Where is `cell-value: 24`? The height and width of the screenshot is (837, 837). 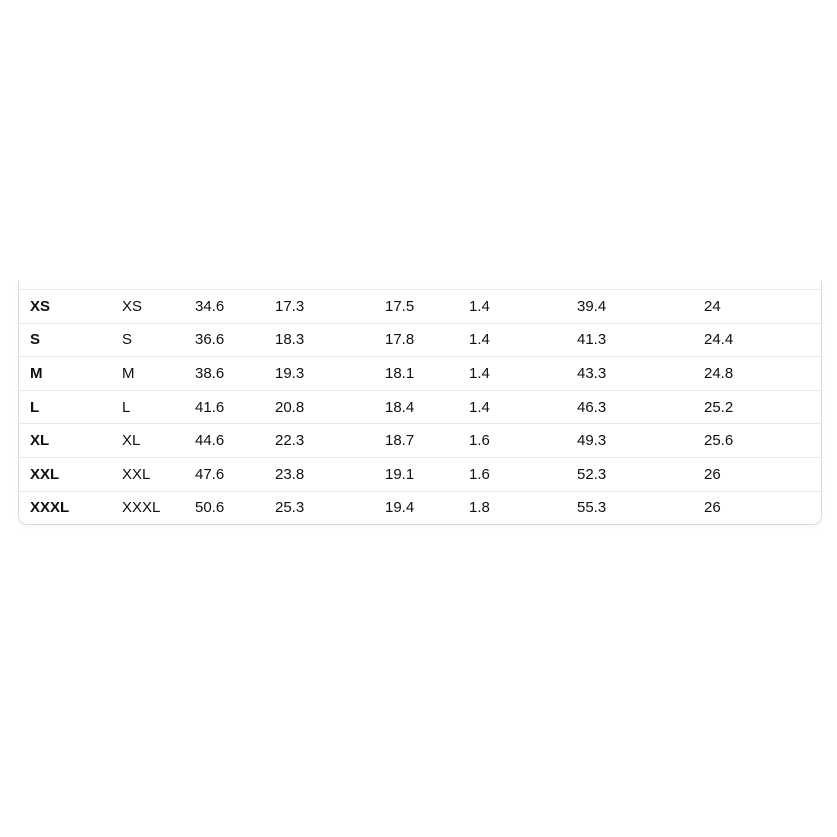
cell-value: 24 is located at coordinates (712, 306).